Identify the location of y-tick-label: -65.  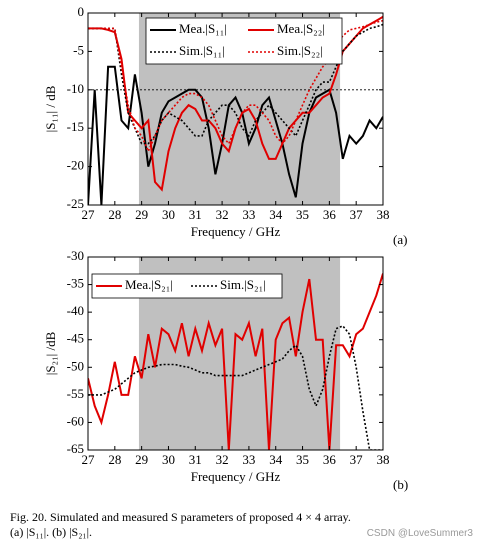
(75, 448).